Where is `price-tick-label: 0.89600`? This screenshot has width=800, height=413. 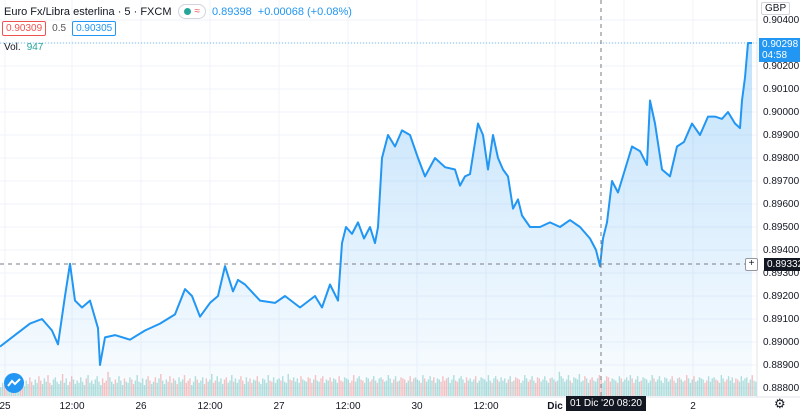
price-tick-label: 0.89600 is located at coordinates (781, 204).